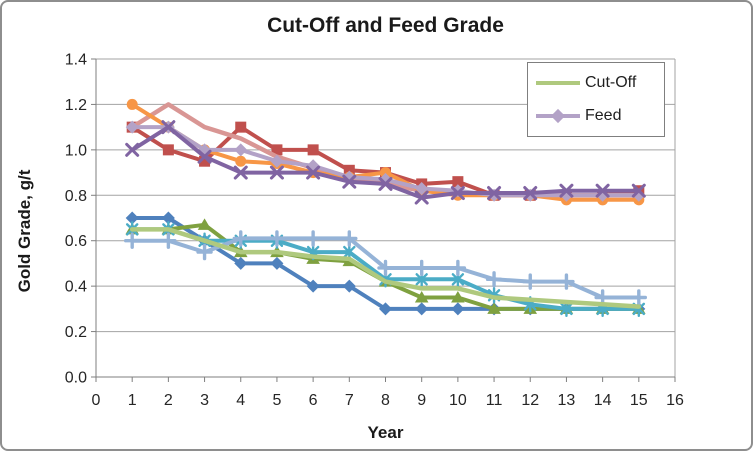  What do you see at coordinates (204, 400) in the screenshot?
I see `x-tick-label: 3` at bounding box center [204, 400].